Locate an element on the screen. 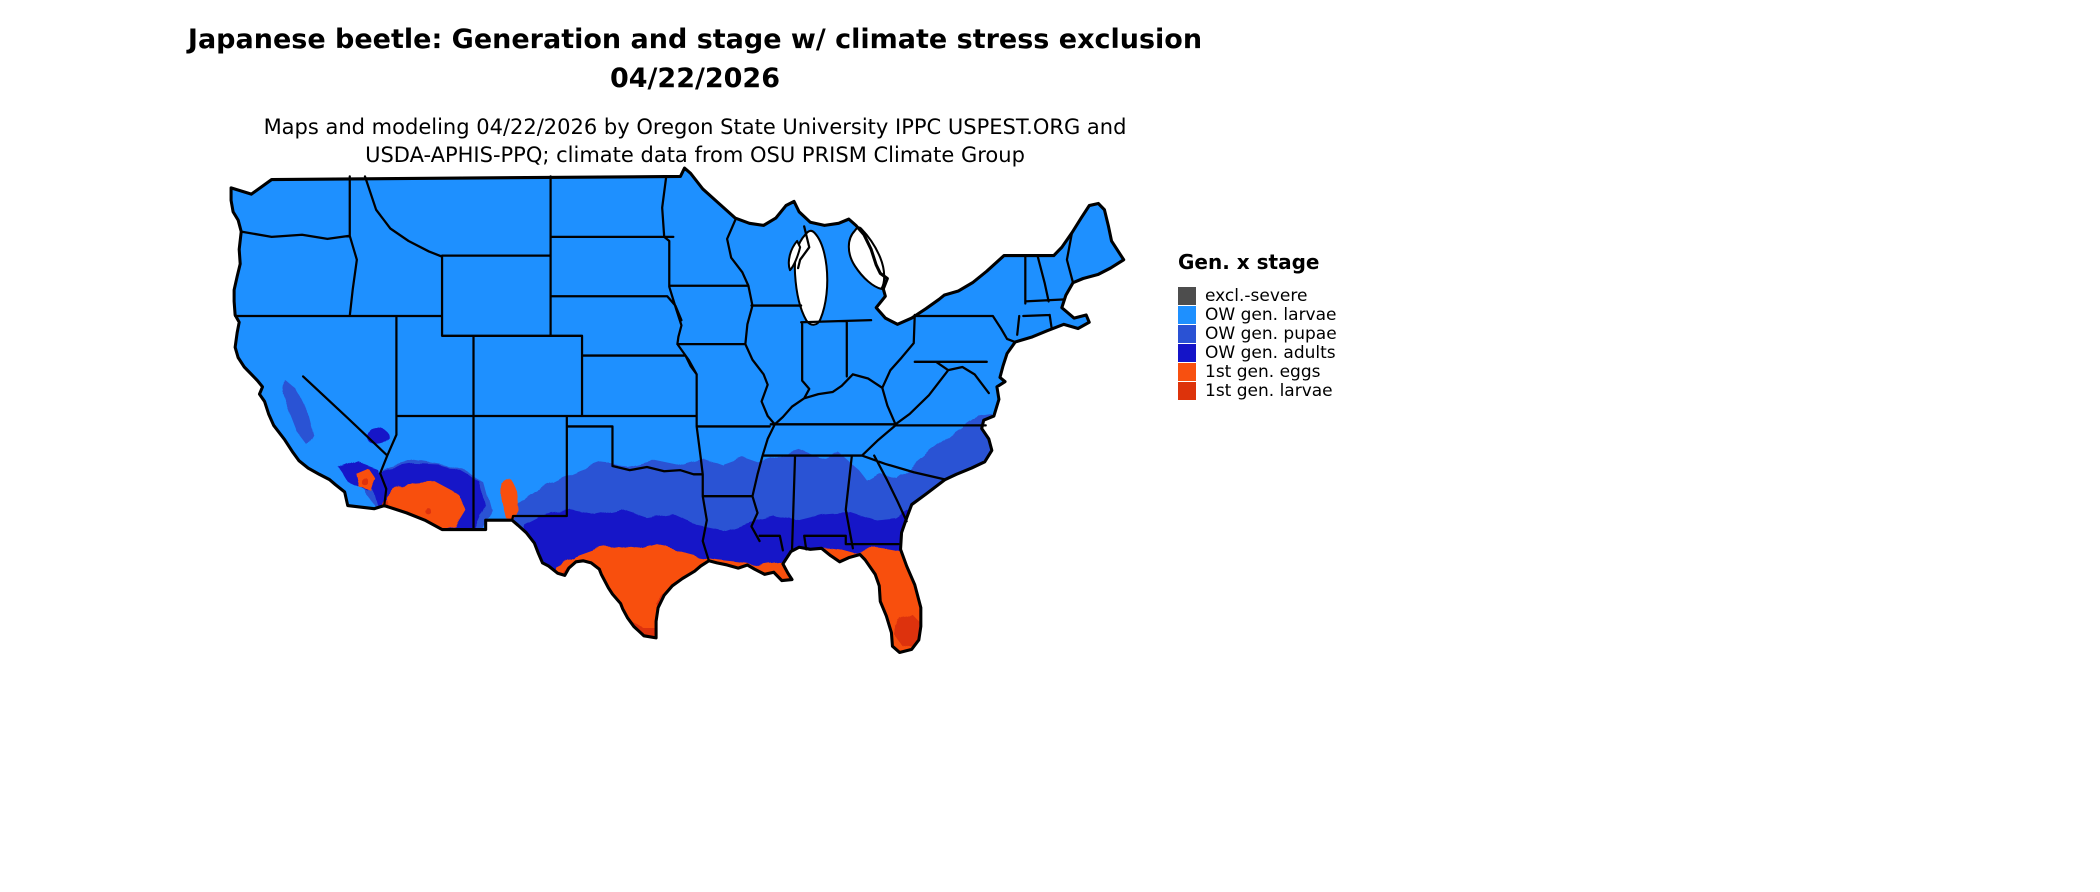 This screenshot has width=2100, height=892. legend-label-ow-adults: OW gen. adults is located at coordinates (1270, 352).